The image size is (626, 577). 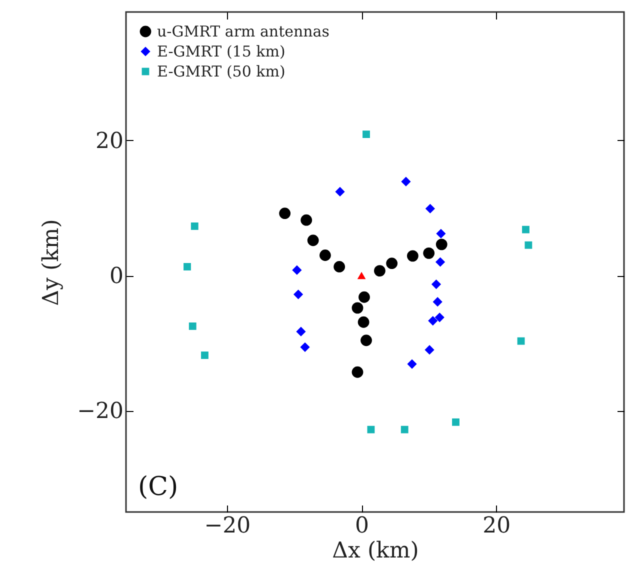 I want to click on x-tick-label: 0, so click(x=362, y=526).